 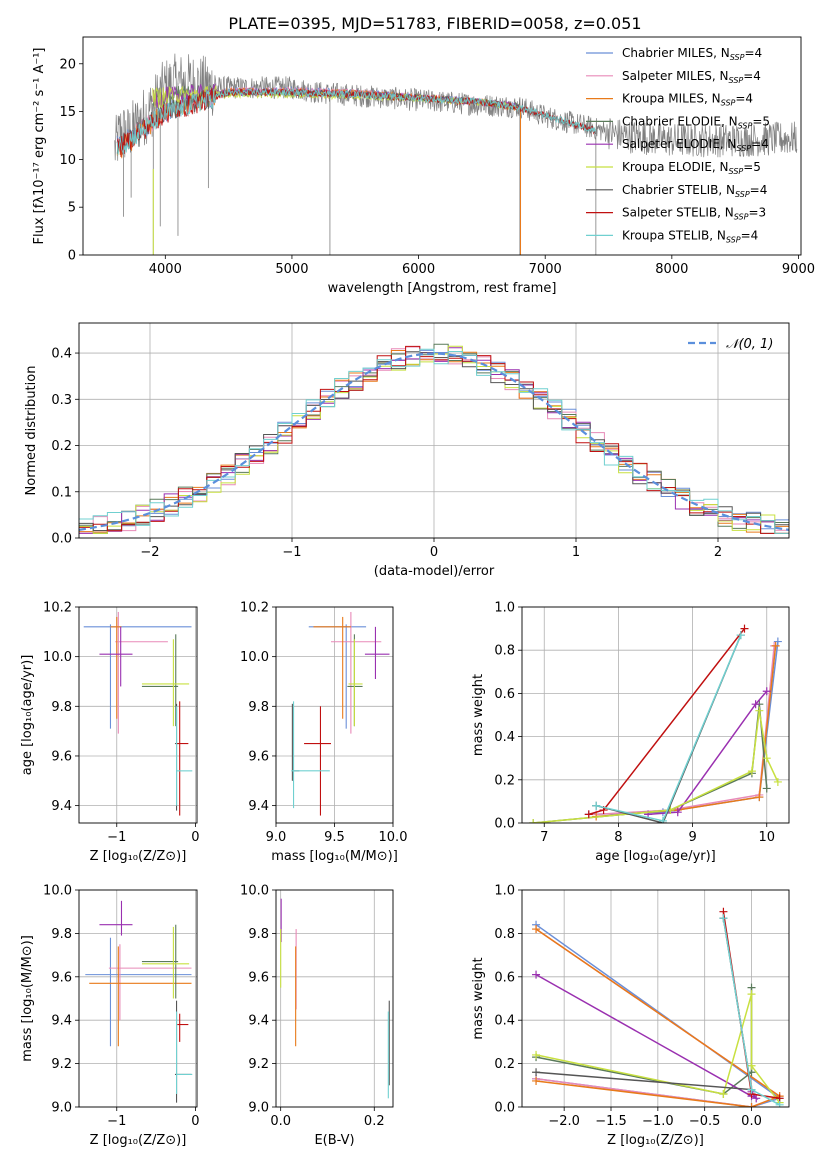 What do you see at coordinates (276, 837) in the screenshot?
I see `tick-label-x: 9.0` at bounding box center [276, 837].